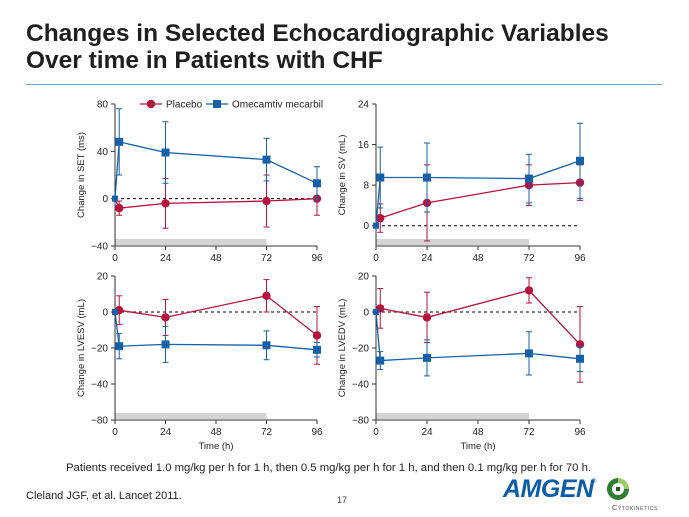  Describe the element at coordinates (184, 105) in the screenshot. I see `legend-placebo-label: Placebo` at that location.